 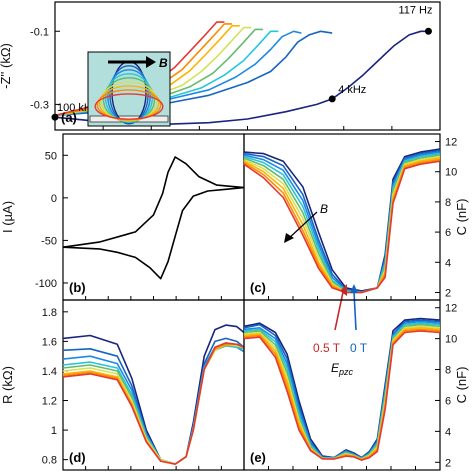 What do you see at coordinates (7, 385) in the screenshot?
I see `ylabel-d: R (kΩ)` at bounding box center [7, 385].